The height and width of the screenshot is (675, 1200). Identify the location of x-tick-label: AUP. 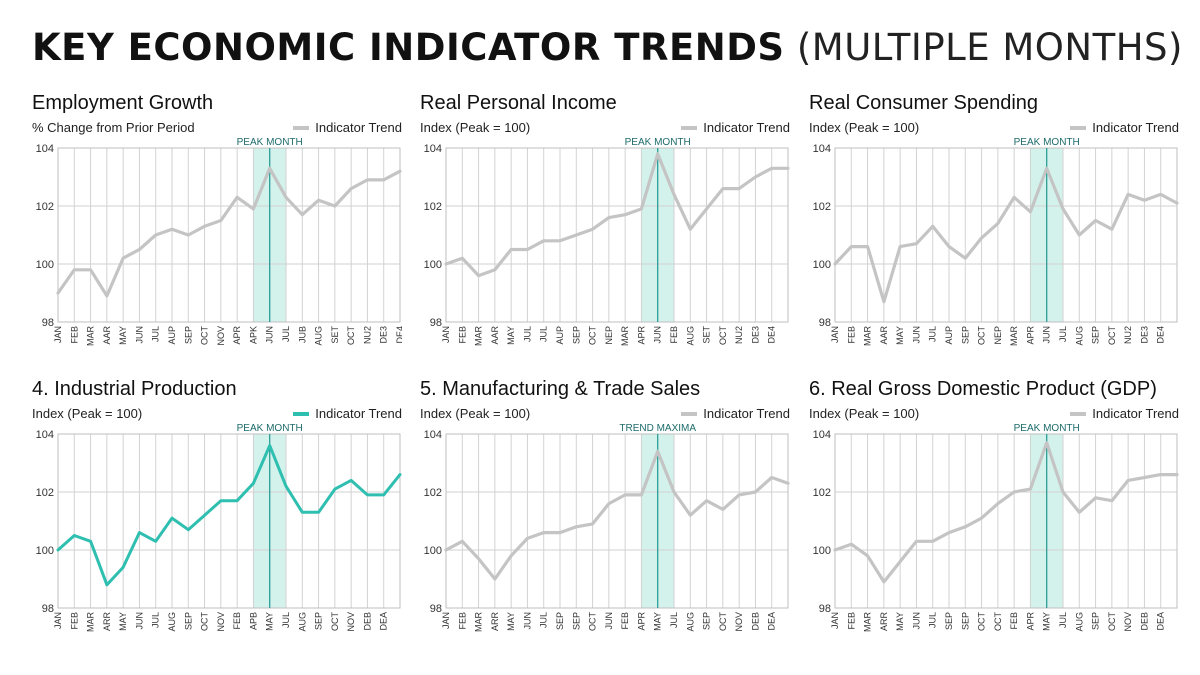
(560, 335).